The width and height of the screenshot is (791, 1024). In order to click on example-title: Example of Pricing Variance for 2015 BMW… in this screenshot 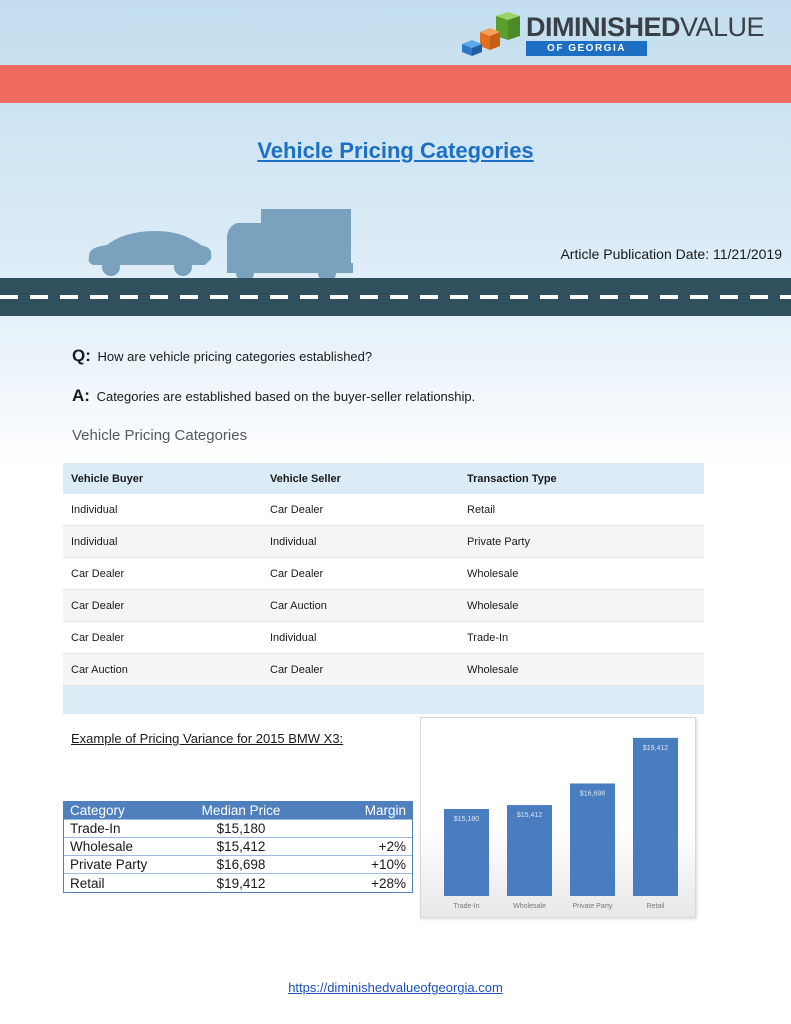, I will do `click(207, 738)`.